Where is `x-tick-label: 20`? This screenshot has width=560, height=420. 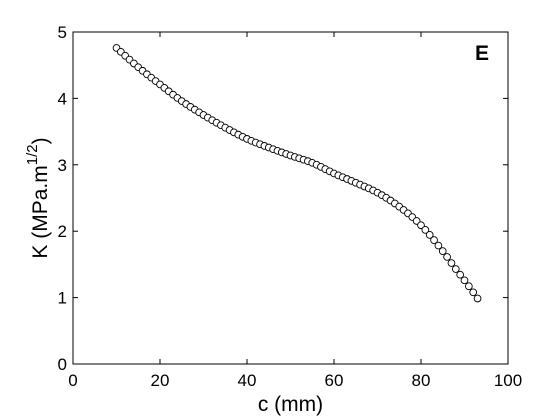 x-tick-label: 20 is located at coordinates (160, 380).